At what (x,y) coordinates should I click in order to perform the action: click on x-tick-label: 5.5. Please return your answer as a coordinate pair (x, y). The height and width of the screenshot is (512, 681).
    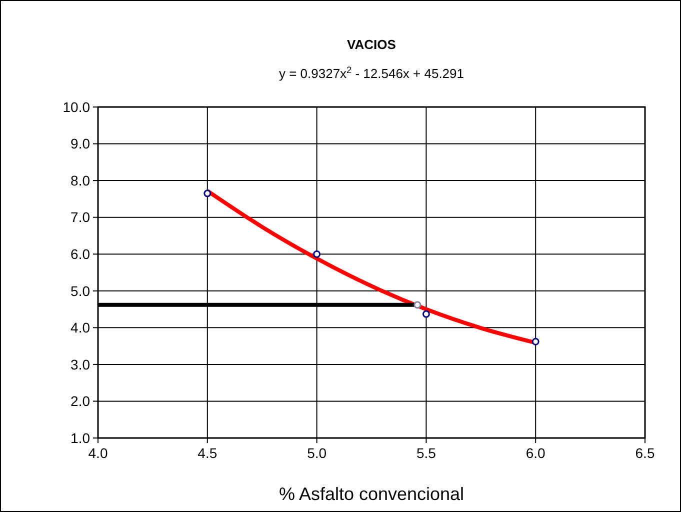
    Looking at the image, I should click on (426, 453).